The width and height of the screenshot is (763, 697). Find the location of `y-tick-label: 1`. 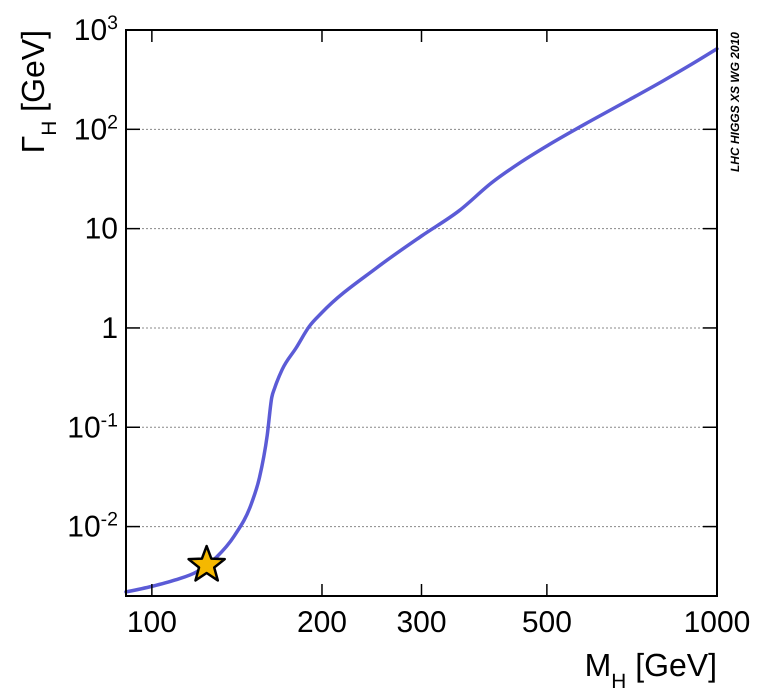

y-tick-label: 1 is located at coordinates (109, 328).